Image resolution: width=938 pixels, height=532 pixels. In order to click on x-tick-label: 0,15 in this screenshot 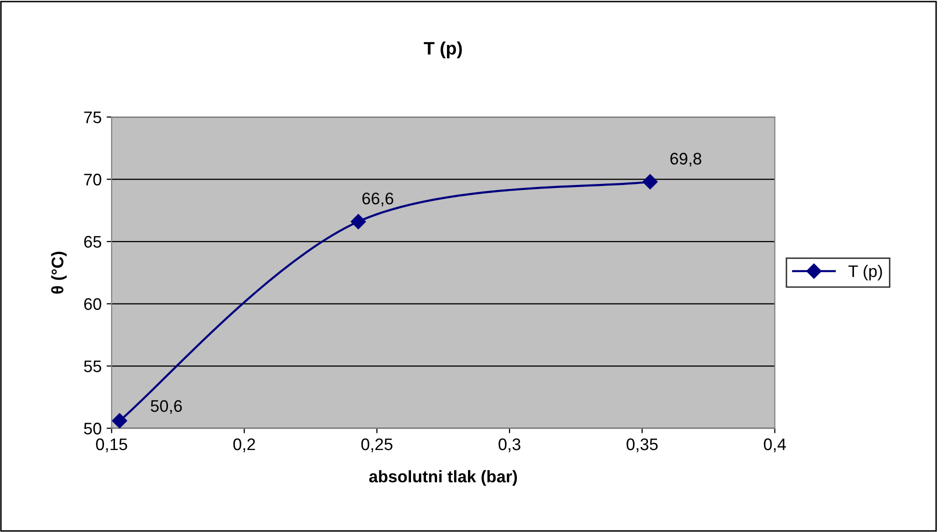, I will do `click(112, 445)`.